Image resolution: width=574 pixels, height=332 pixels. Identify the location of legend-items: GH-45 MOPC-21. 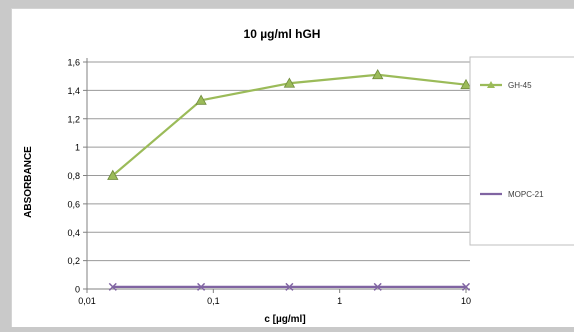
(512, 140).